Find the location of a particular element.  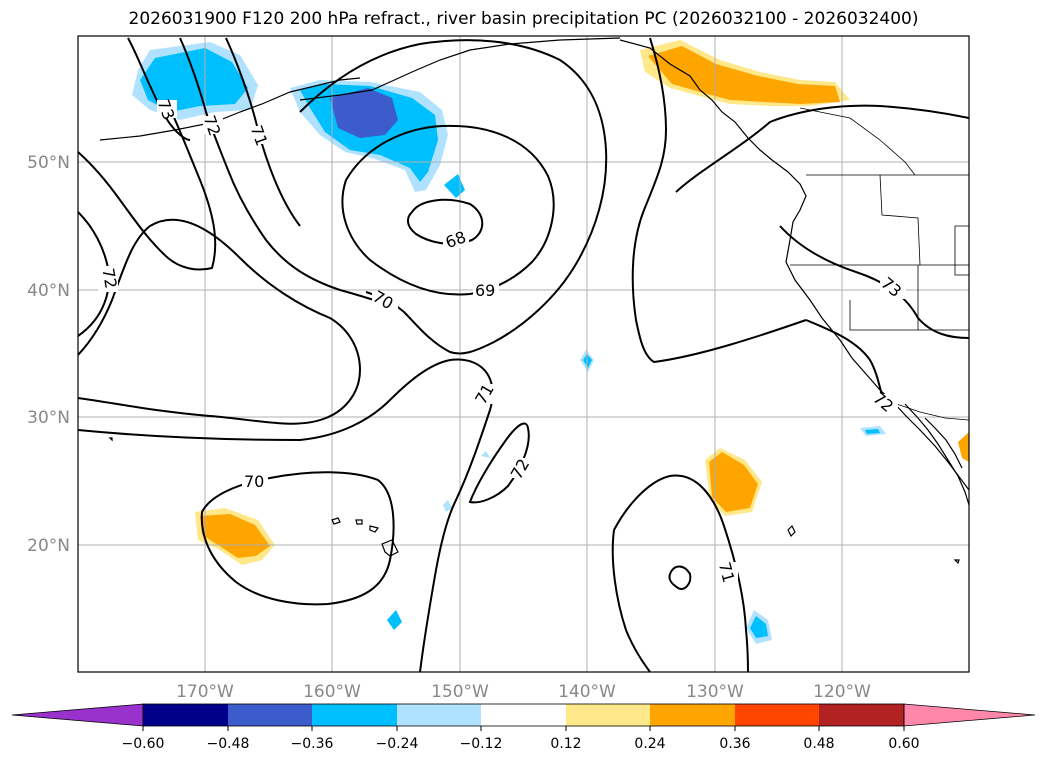

contour-70-central is located at coordinates (453, 197).